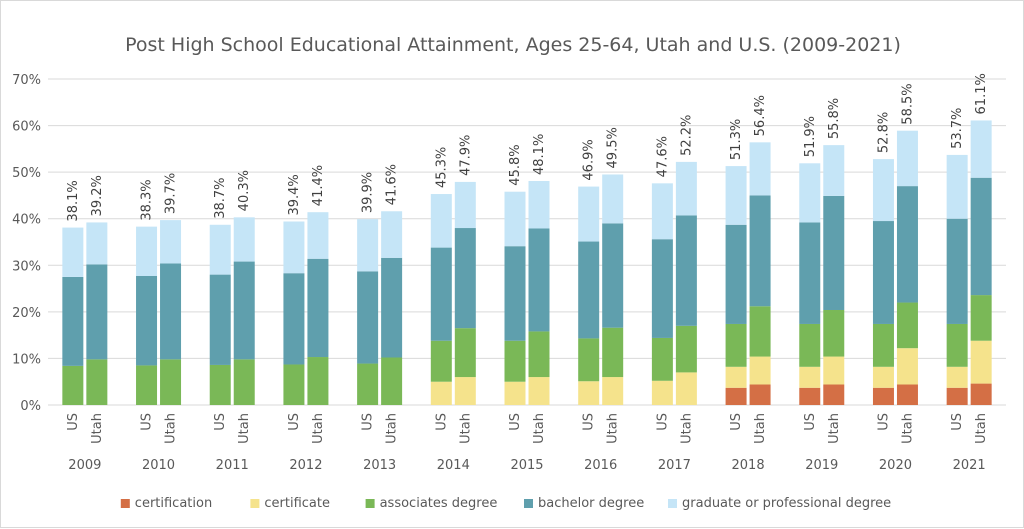  I want to click on total-label: 39.4%, so click(294, 194).